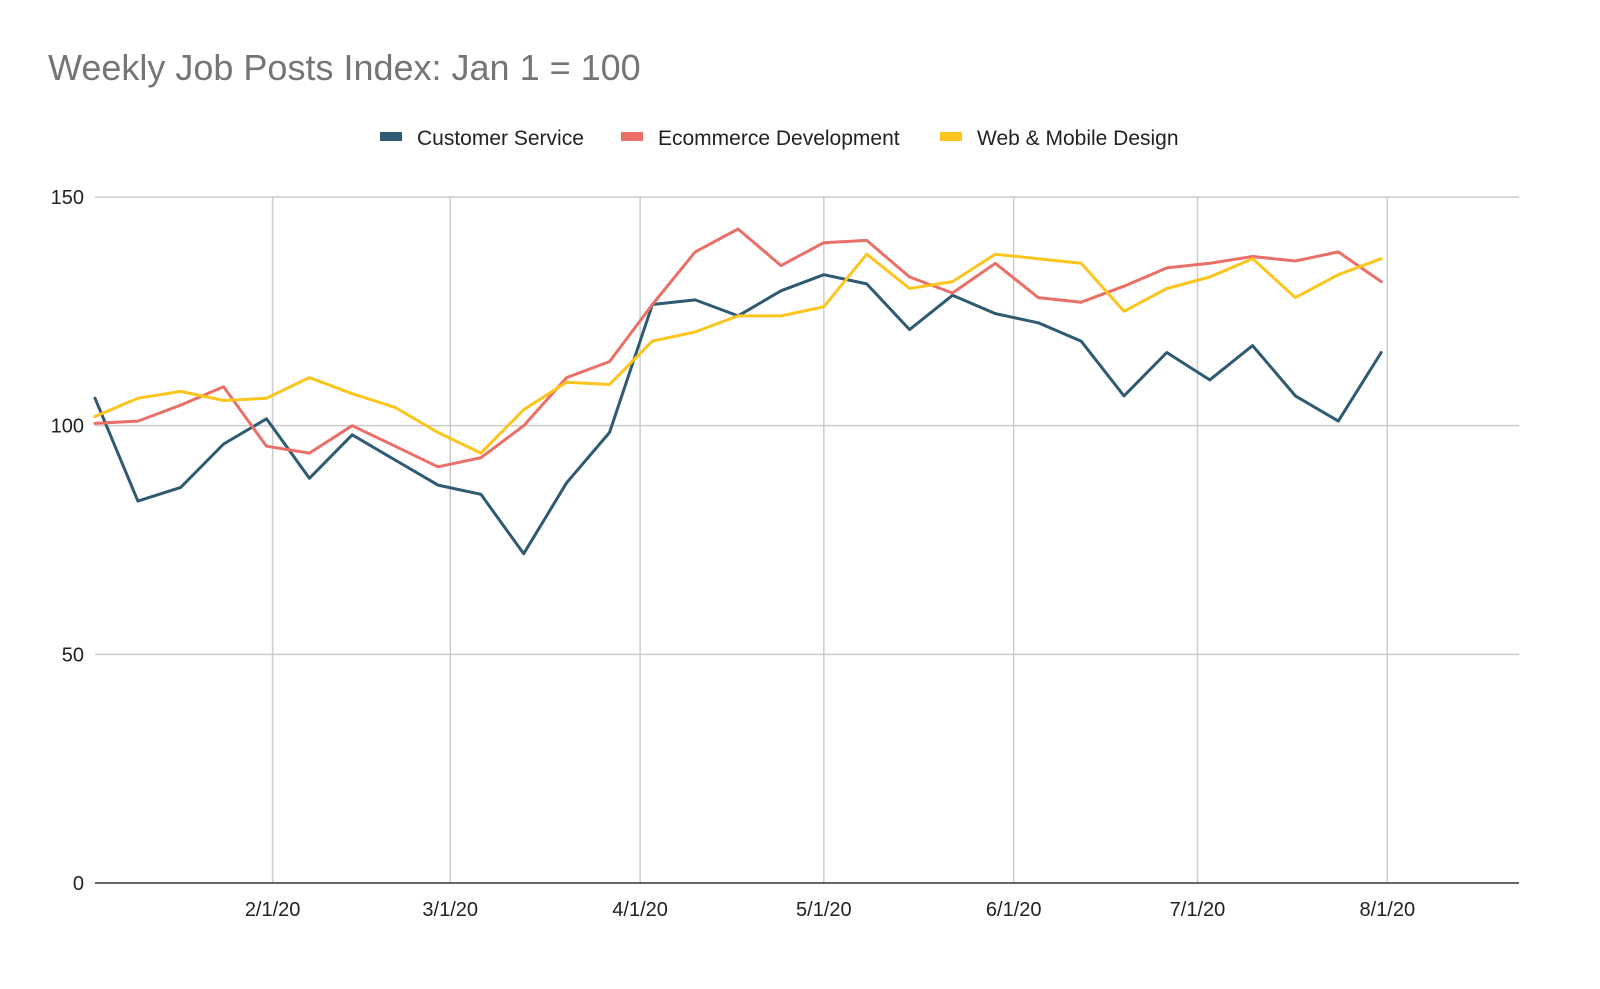  I want to click on legend-swatch-web-mobile-design, so click(951, 136).